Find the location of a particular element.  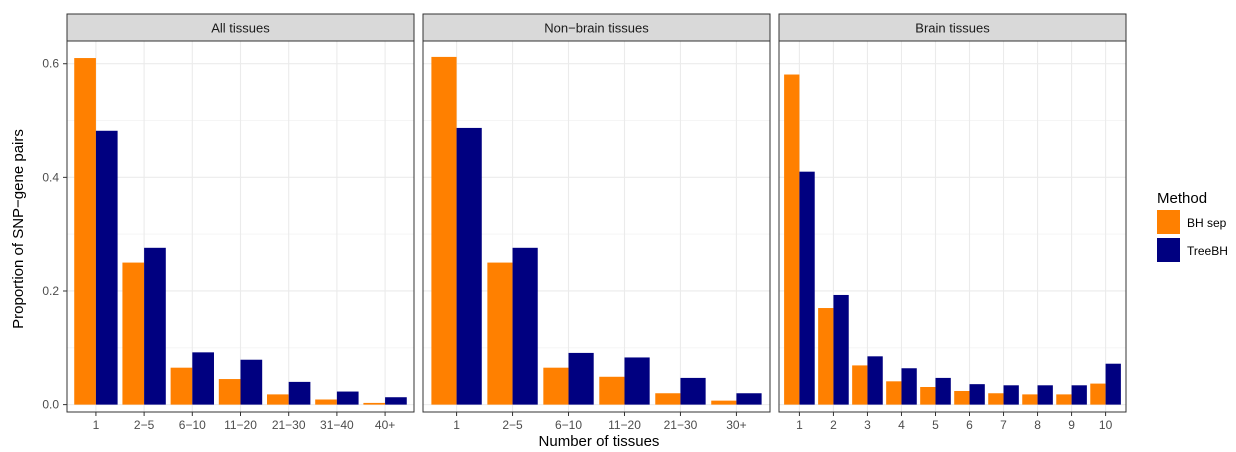

x-tick-label: 5 is located at coordinates (935, 425).